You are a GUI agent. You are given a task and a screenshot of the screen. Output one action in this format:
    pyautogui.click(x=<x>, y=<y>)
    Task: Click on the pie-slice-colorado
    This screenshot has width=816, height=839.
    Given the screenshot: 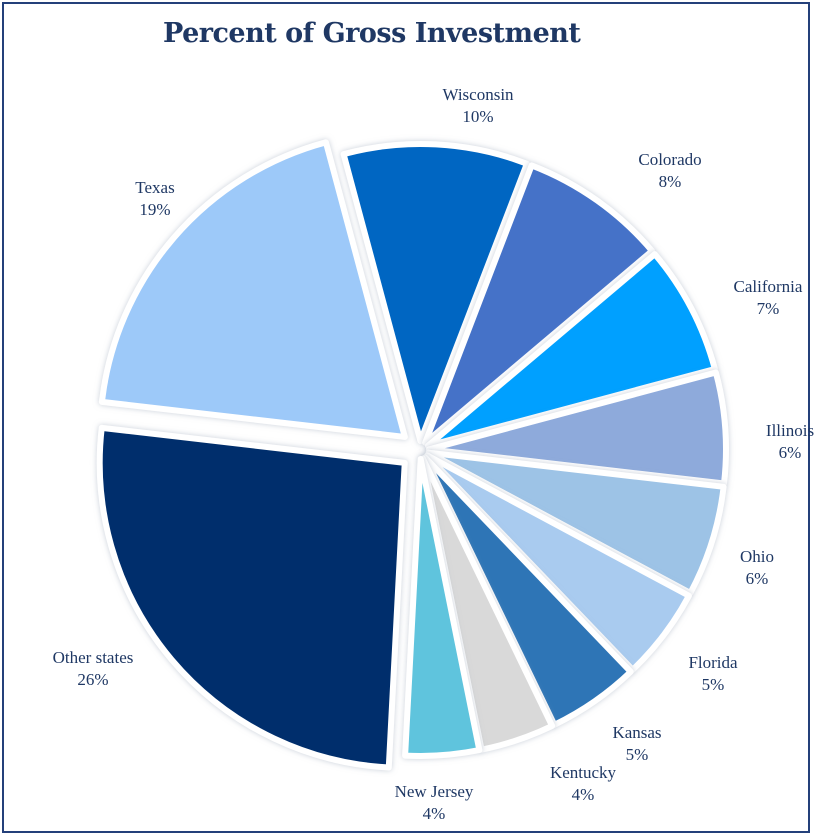 What is the action you would take?
    pyautogui.click(x=539, y=304)
    